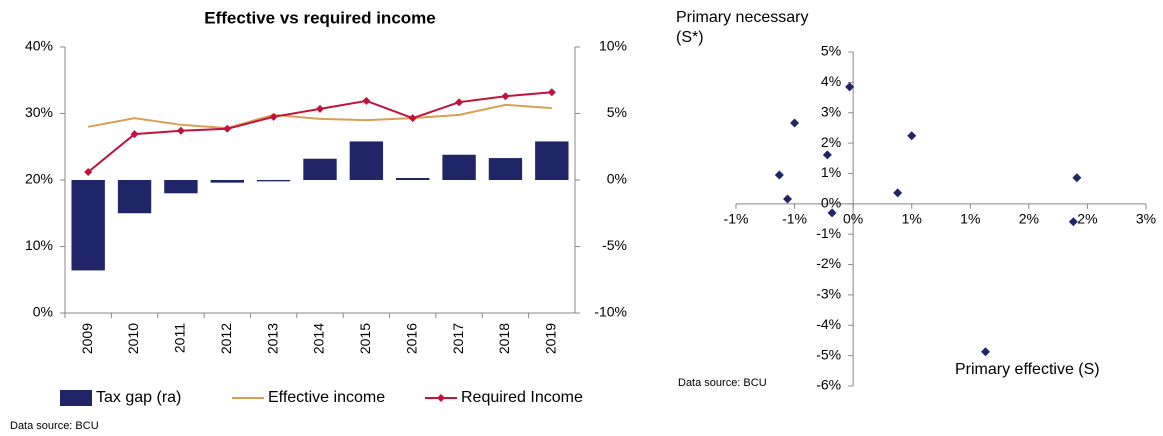 This screenshot has width=1163, height=436. I want to click on y-tick-label: -3%, so click(828, 294).